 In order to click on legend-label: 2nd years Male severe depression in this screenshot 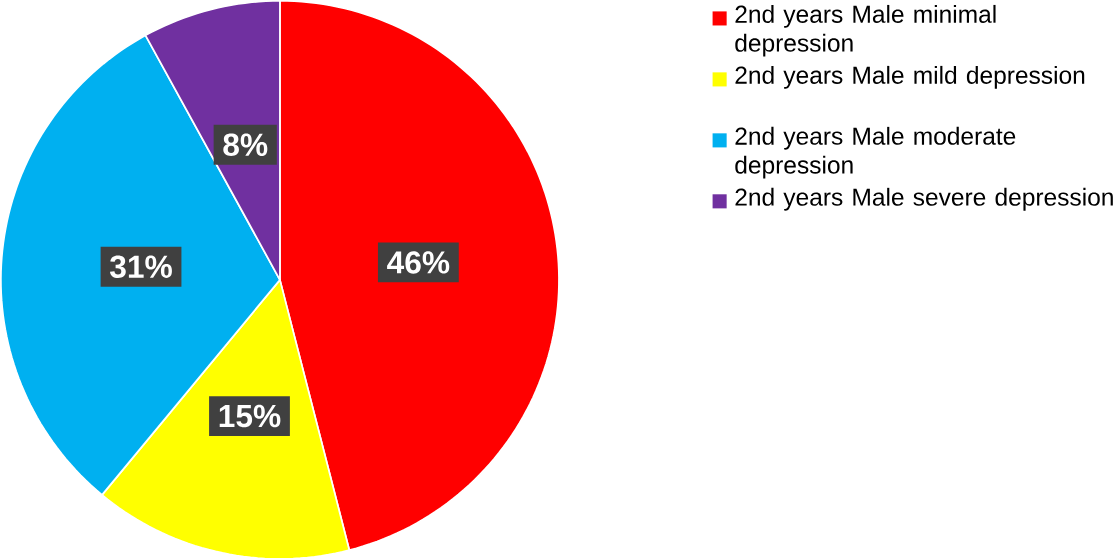, I will do `click(924, 199)`.